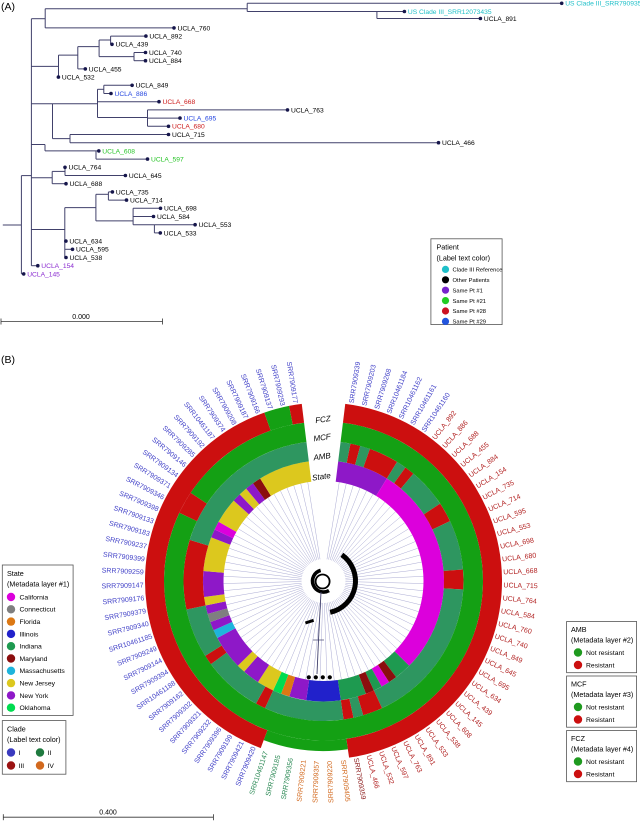 Image resolution: width=640 pixels, height=826 pixels. What do you see at coordinates (471, 281) in the screenshot?
I see `svg-text: Other Patients` at bounding box center [471, 281].